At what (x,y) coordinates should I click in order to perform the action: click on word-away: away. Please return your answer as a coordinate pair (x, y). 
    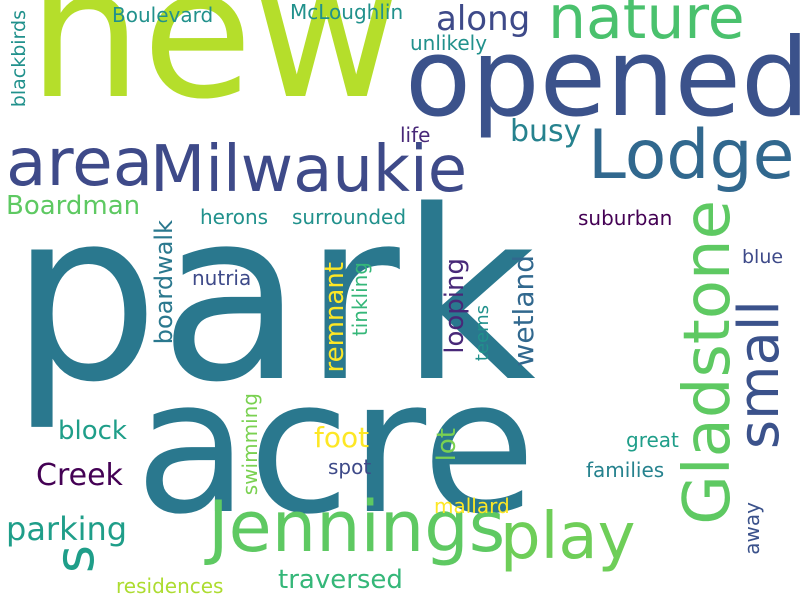
    Looking at the image, I should click on (752, 528).